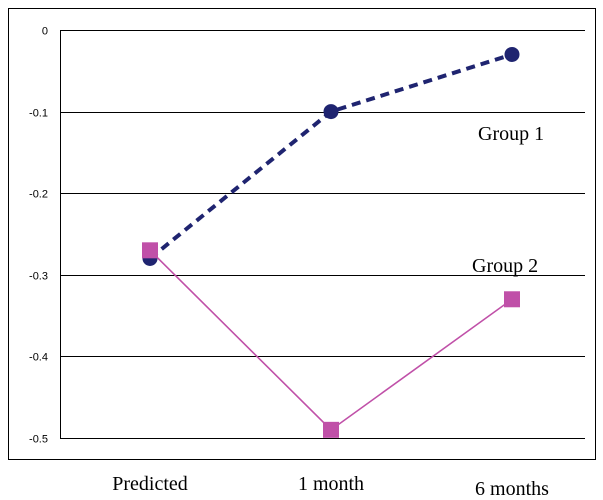  I want to click on category-label: 6 months, so click(512, 489).